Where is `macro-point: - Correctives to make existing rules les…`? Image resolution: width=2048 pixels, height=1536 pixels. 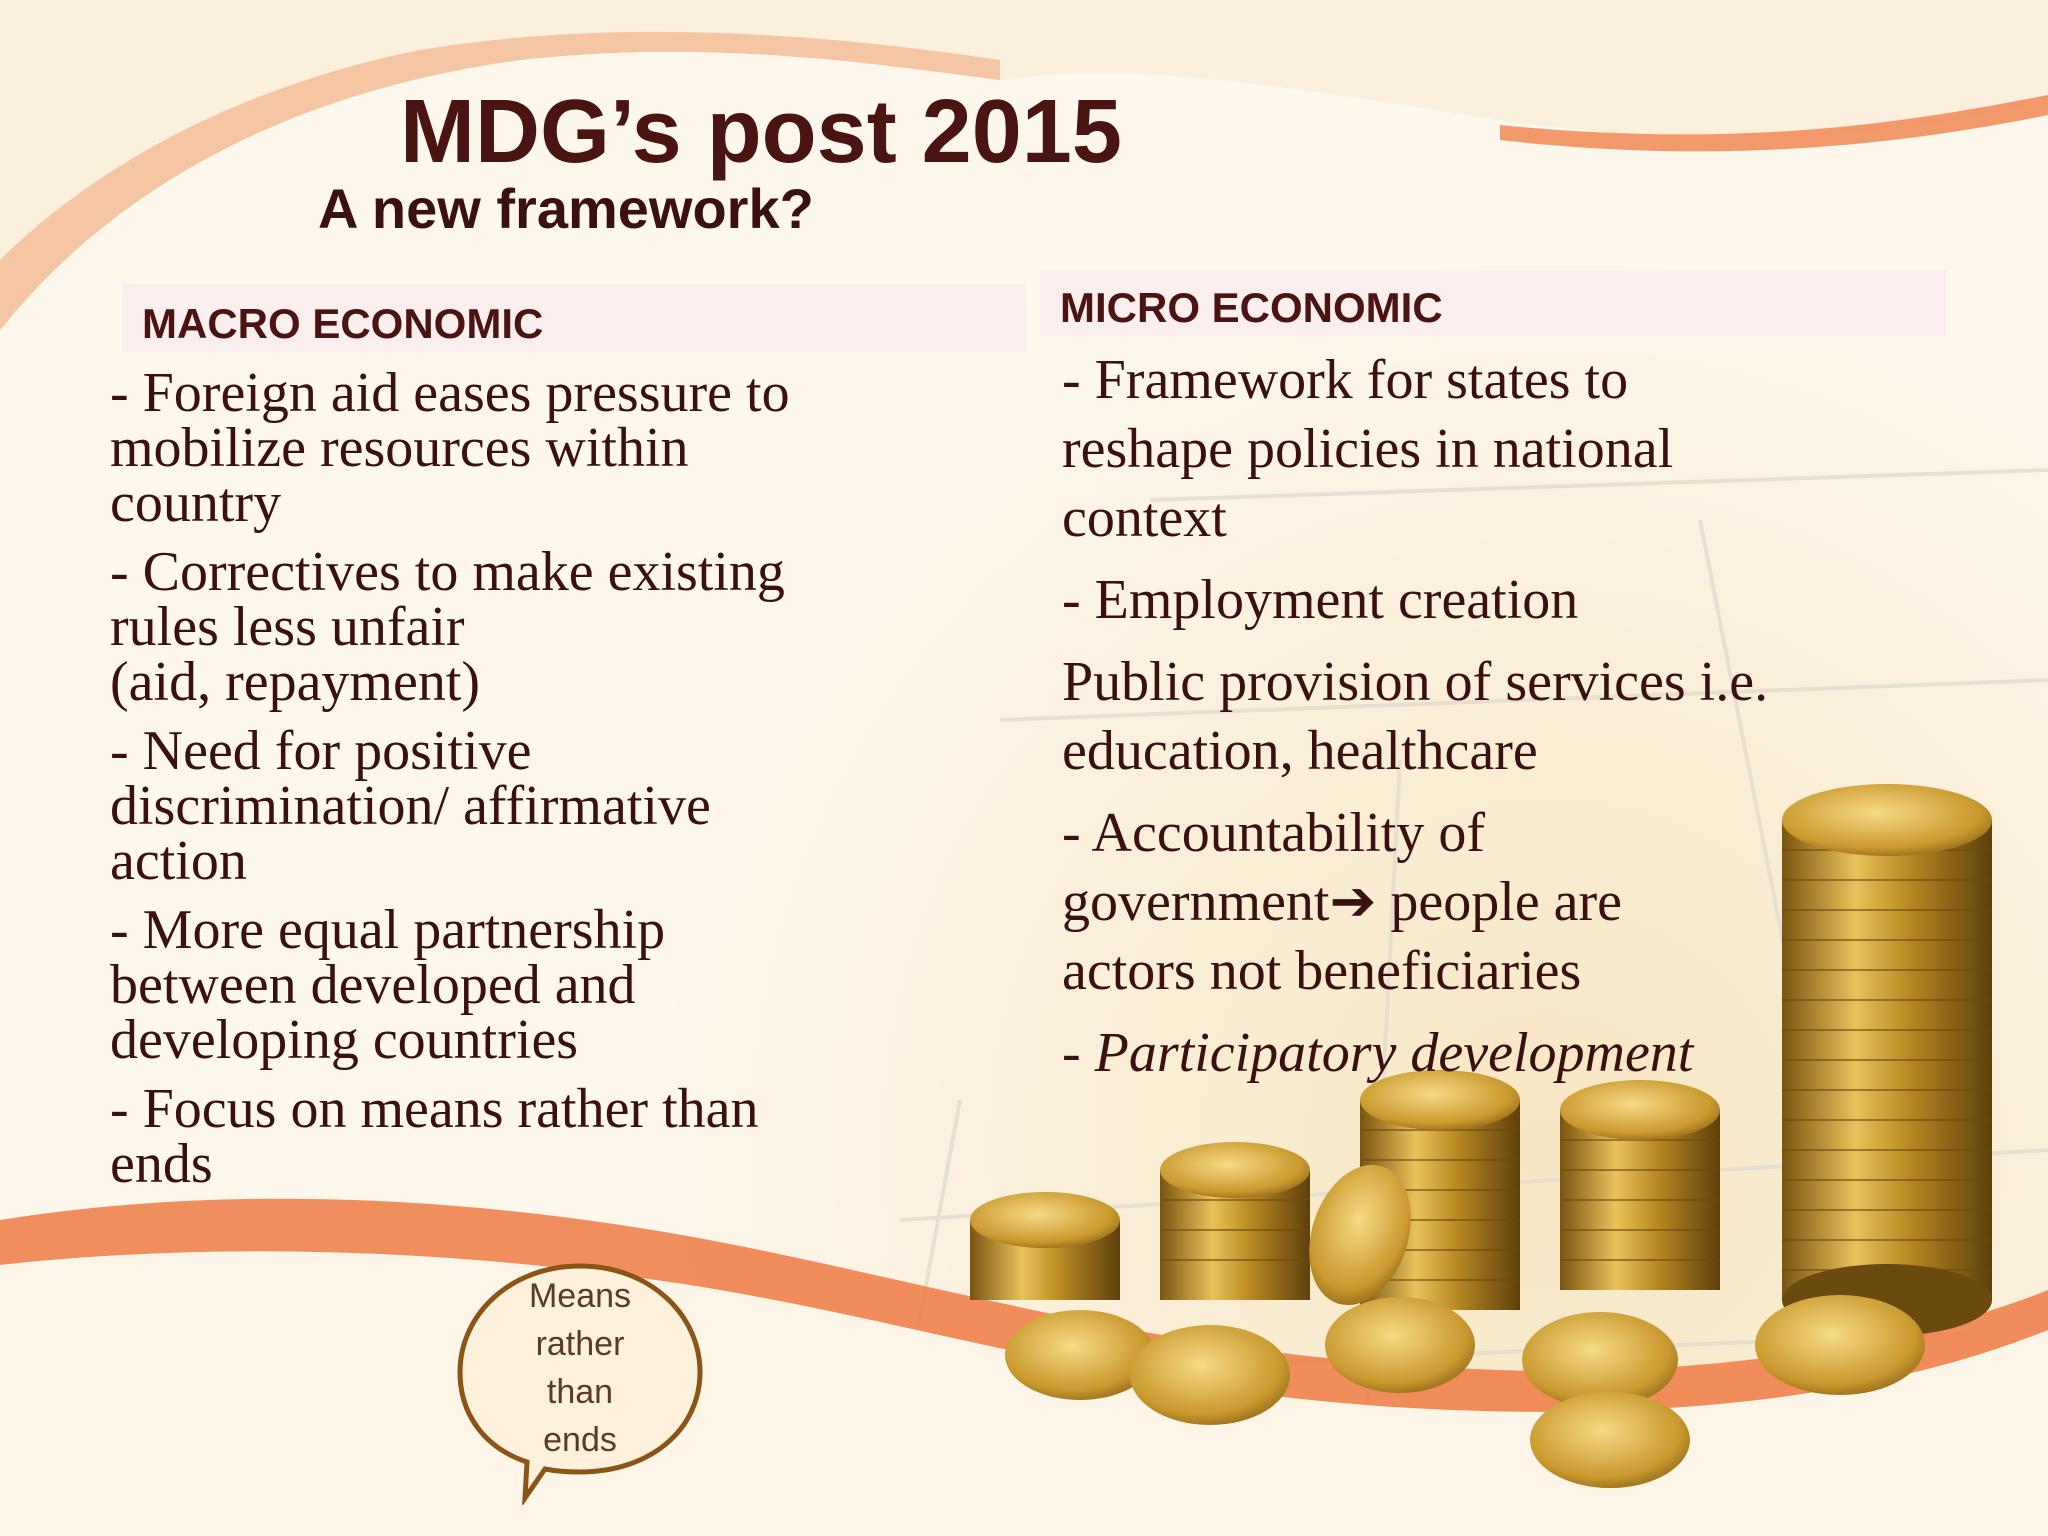 macro-point: - Correctives to make existing rules les… is located at coordinates (447, 627).